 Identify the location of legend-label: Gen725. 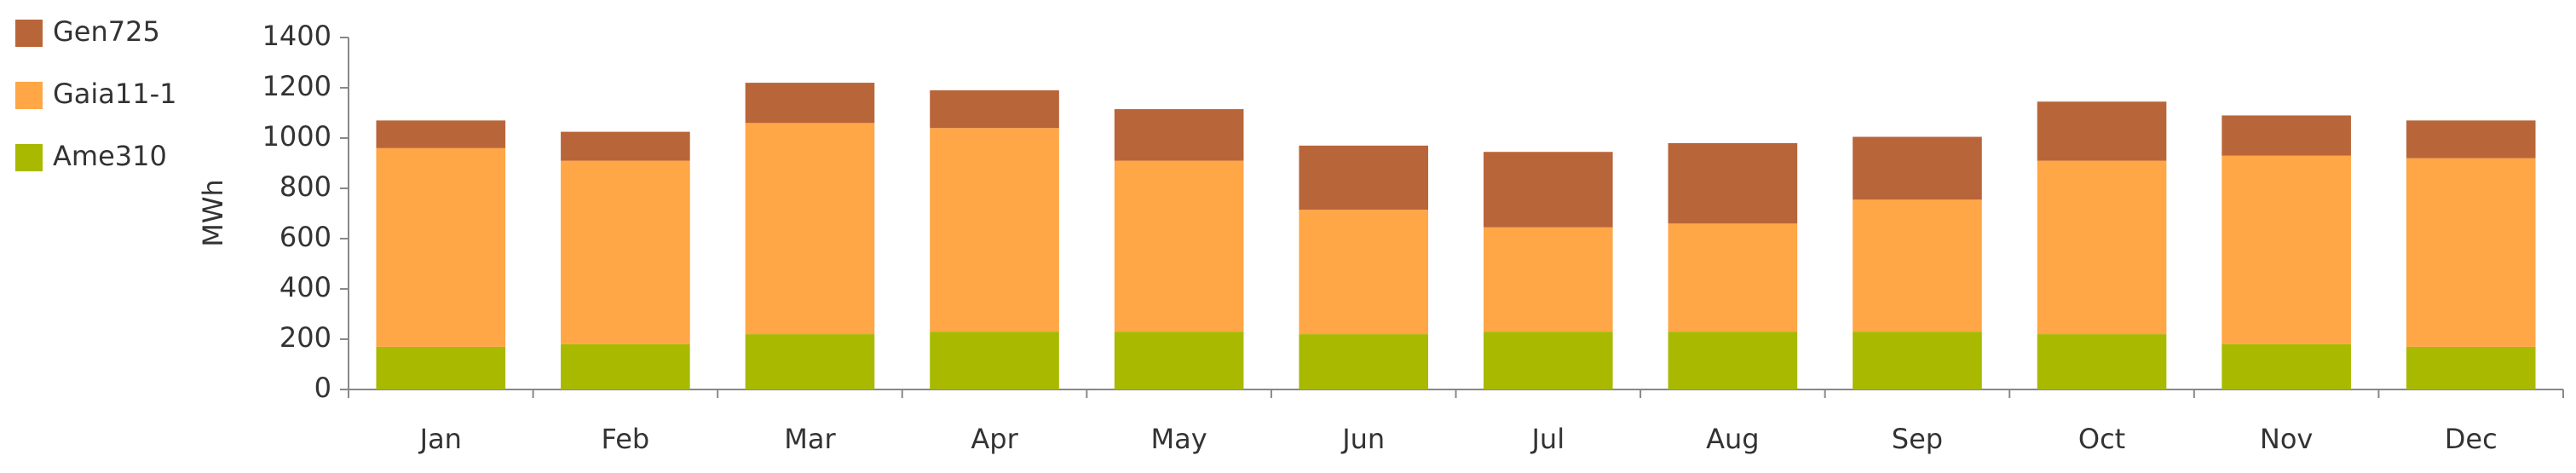
(106, 31).